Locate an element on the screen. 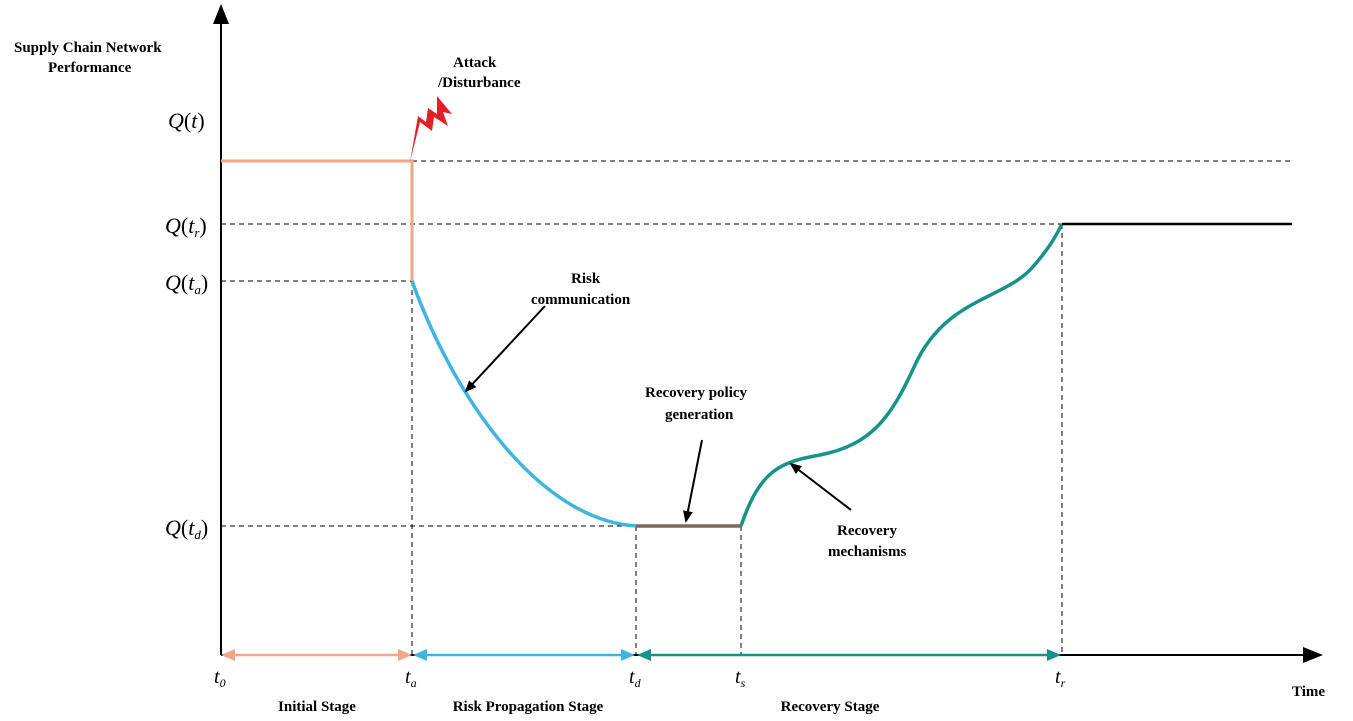  x-tick-ts: ts is located at coordinates (740, 678).